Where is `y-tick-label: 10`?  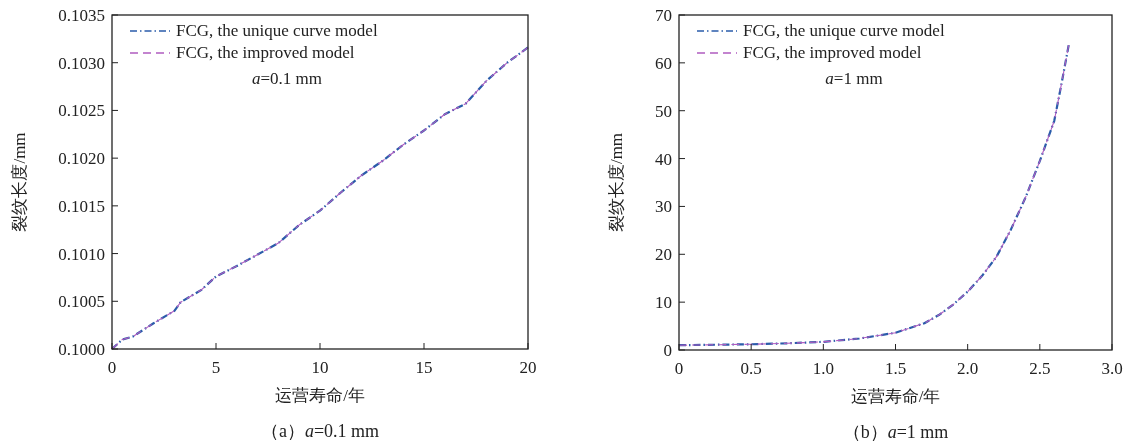
y-tick-label: 10 is located at coordinates (663, 303).